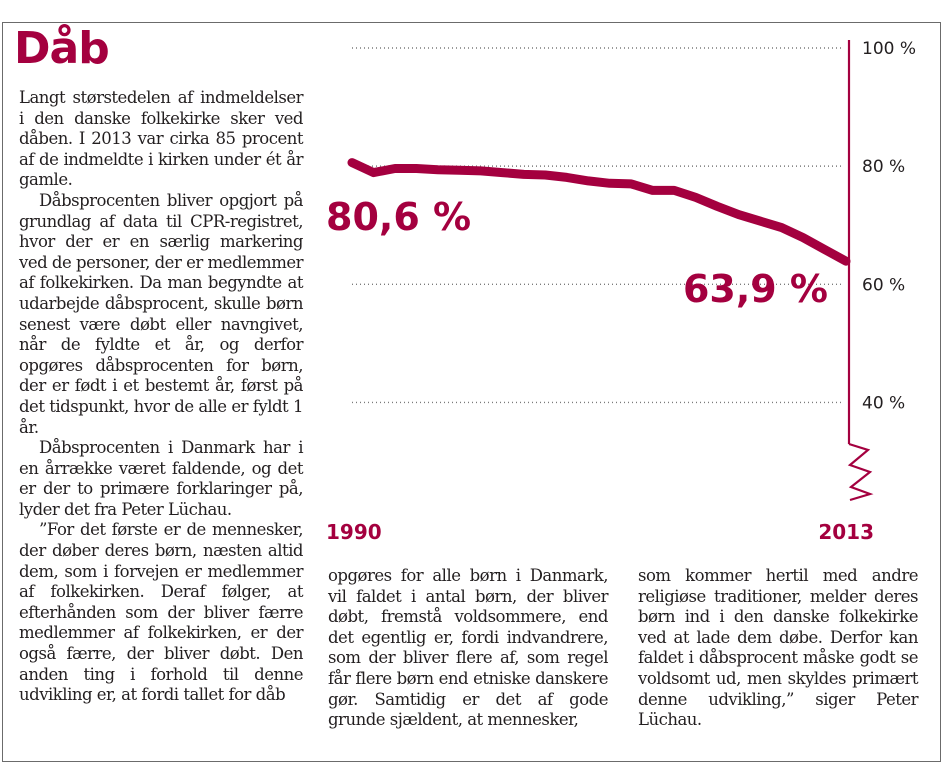 This screenshot has height=775, width=945. What do you see at coordinates (398, 217) in the screenshot?
I see `annotation-start-value: 80,6 %` at bounding box center [398, 217].